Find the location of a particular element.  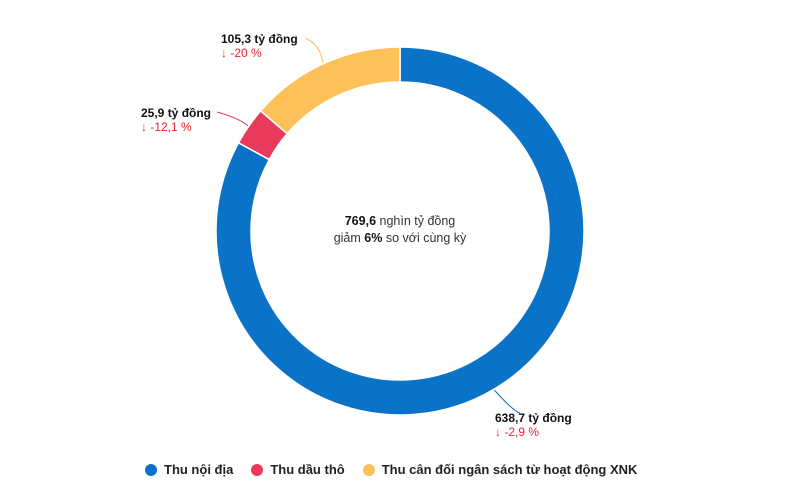

slice-label-thu-noi-dia: 638,7 tỷ đồng ↓ -2,9 % is located at coordinates (533, 425).